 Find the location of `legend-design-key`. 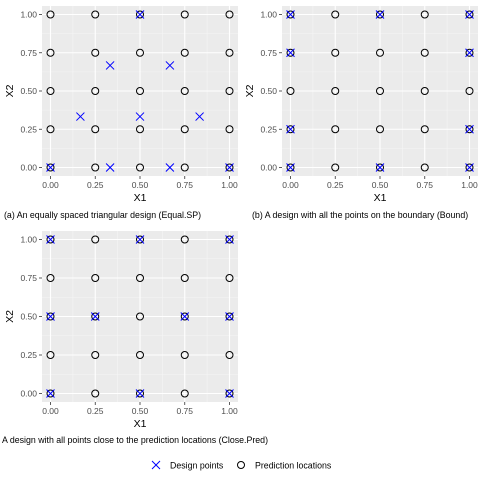

legend-design-key is located at coordinates (156, 465).